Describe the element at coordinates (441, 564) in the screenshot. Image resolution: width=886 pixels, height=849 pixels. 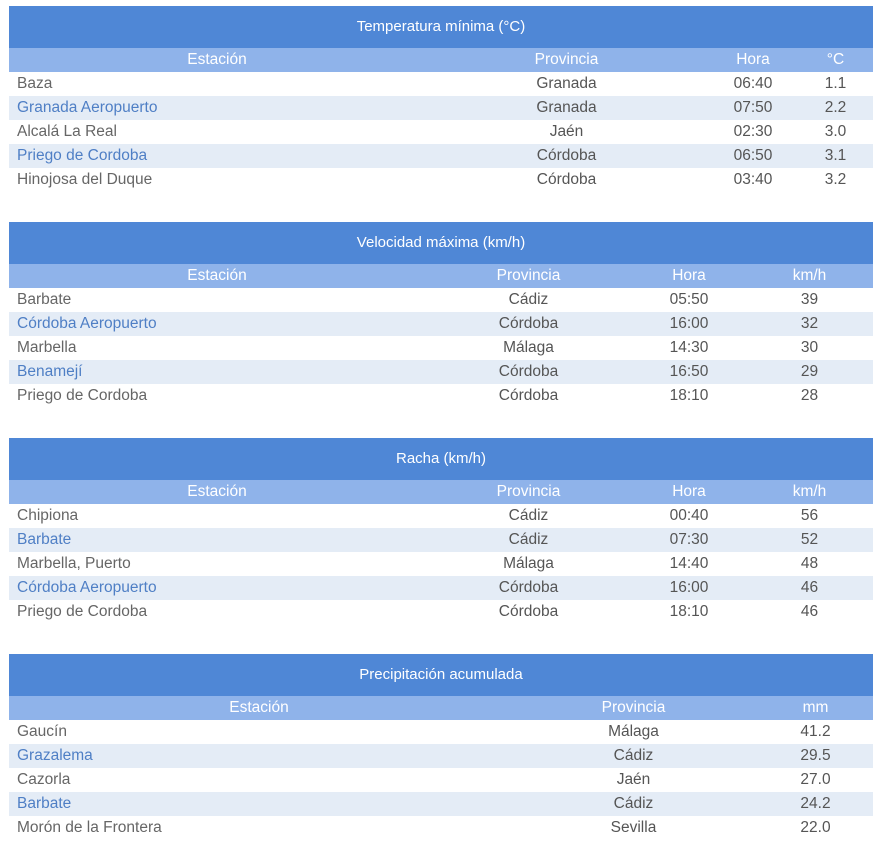
I see `table-row: Marbella, Puerto Málaga 14:40 48` at that location.